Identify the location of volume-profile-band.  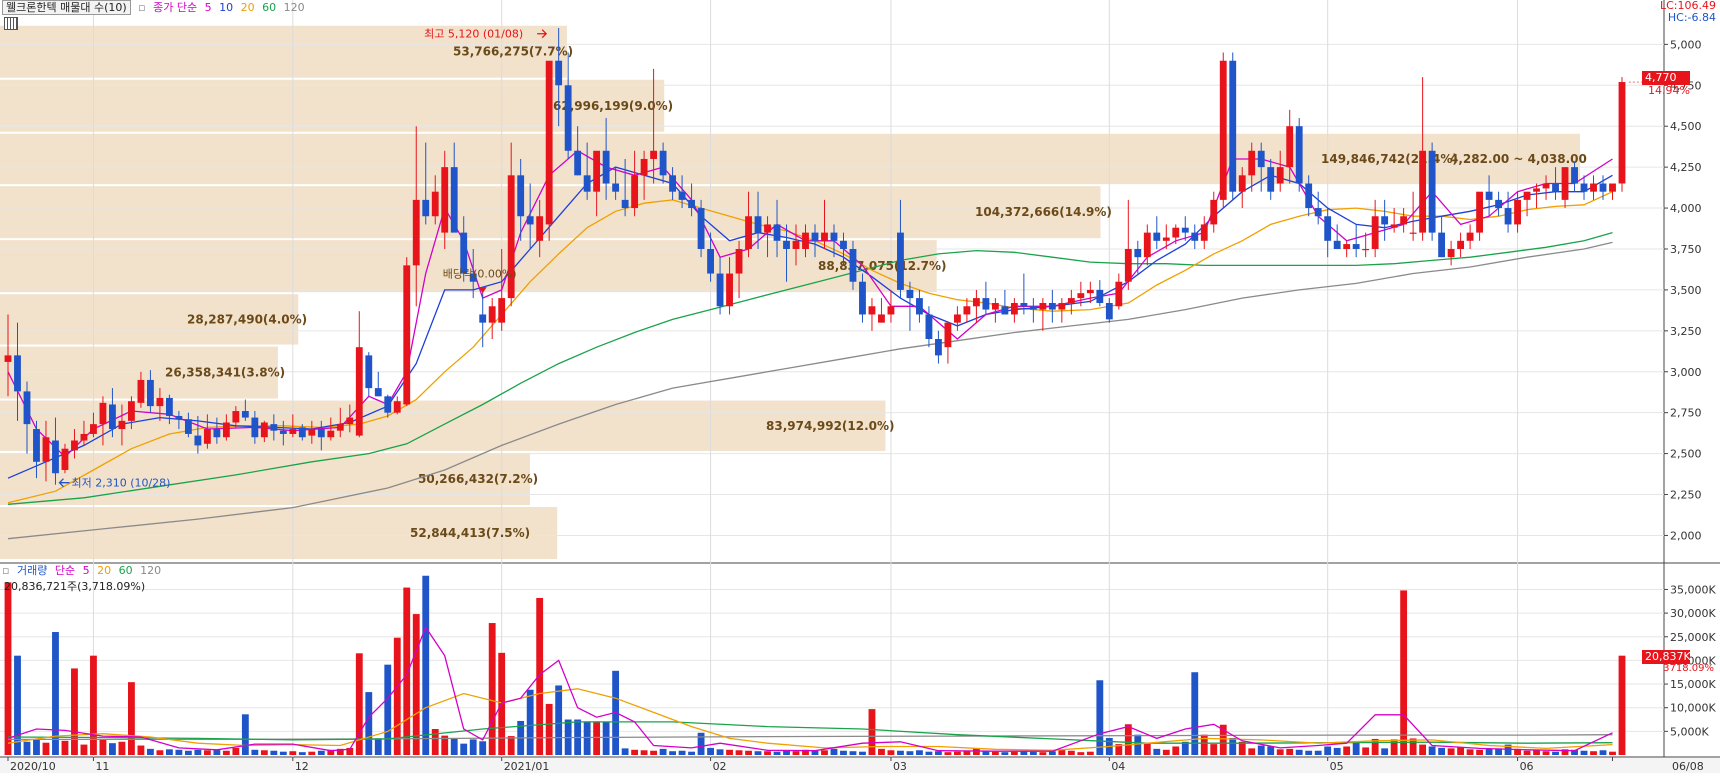
(149, 319).